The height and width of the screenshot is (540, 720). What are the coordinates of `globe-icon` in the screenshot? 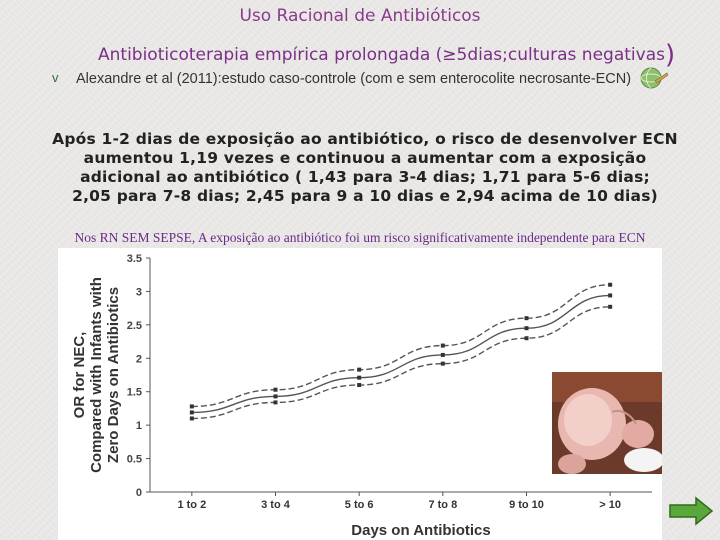 It's located at (653, 78).